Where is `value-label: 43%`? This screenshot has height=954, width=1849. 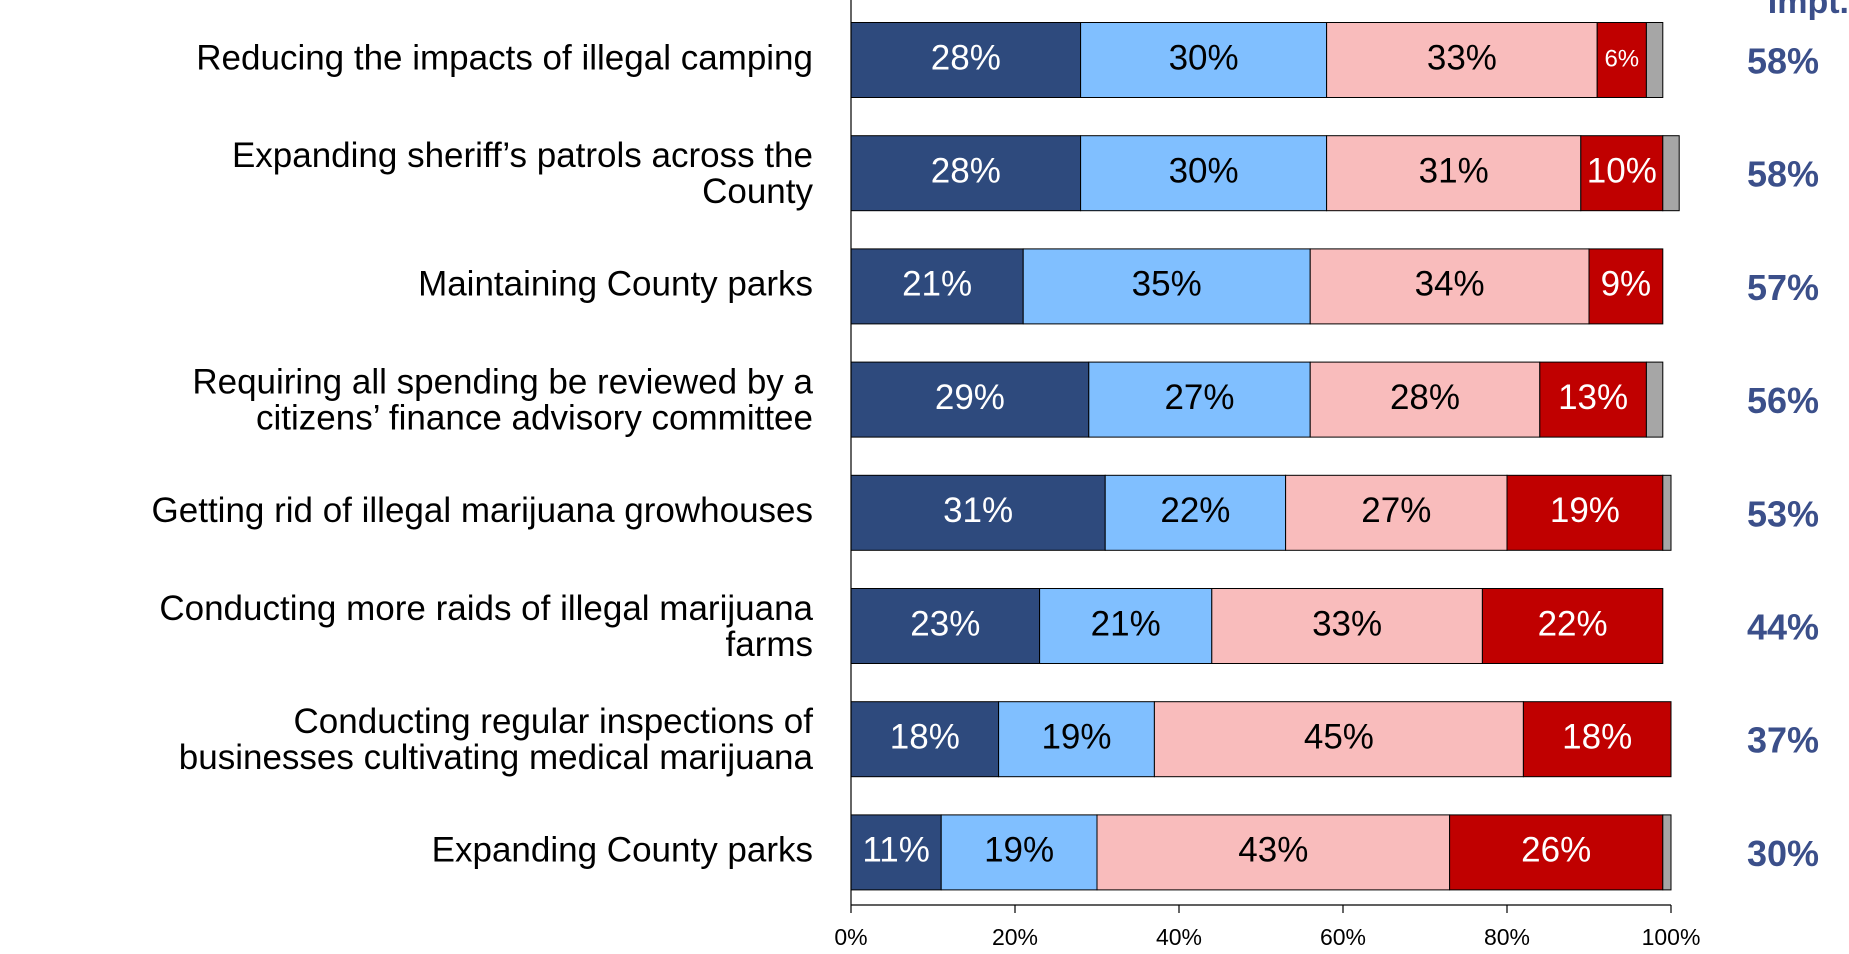
value-label: 43% is located at coordinates (1273, 850).